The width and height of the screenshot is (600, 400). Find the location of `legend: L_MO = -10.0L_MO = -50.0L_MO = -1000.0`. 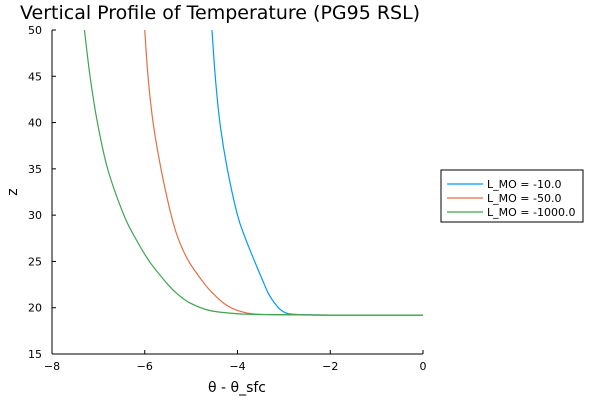

legend: L_MO = -10.0L_MO = -50.0L_MO = -1000.0 is located at coordinates (512, 196).